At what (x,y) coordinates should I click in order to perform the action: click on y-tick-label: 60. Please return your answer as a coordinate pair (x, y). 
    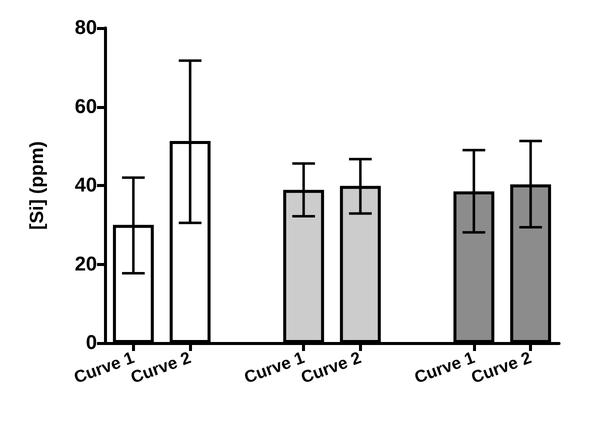
    Looking at the image, I should click on (85, 107).